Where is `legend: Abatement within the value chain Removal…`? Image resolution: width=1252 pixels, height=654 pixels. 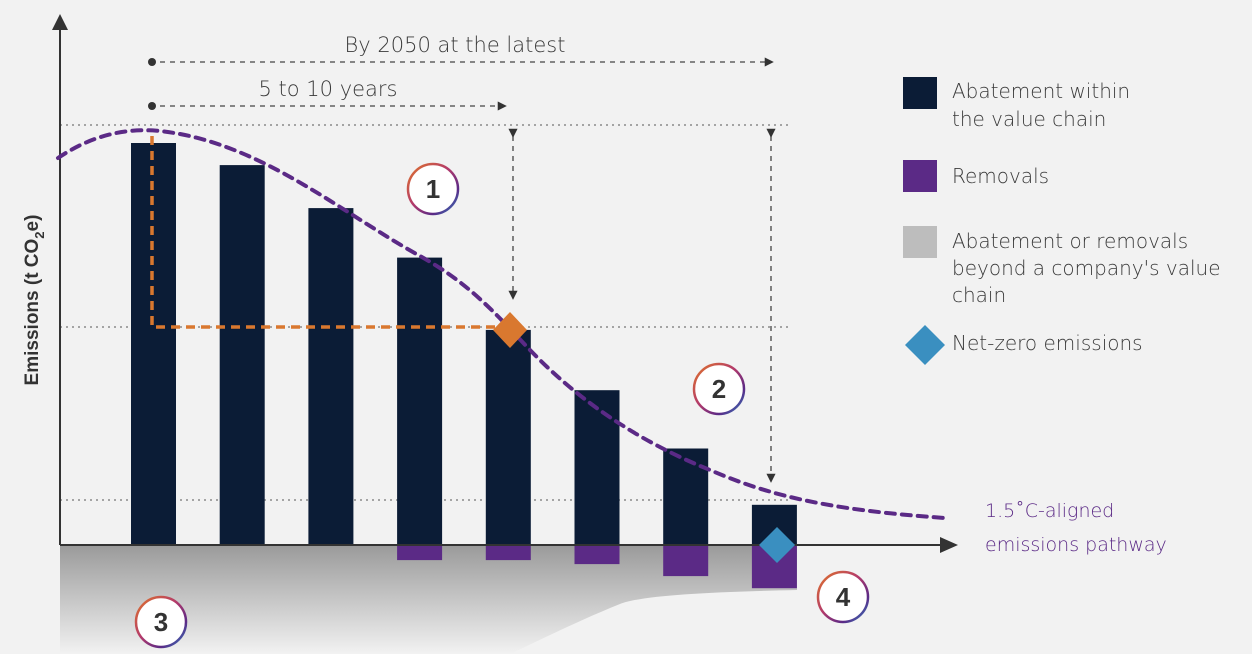
legend: Abatement within the value chain Removal… is located at coordinates (1062, 221).